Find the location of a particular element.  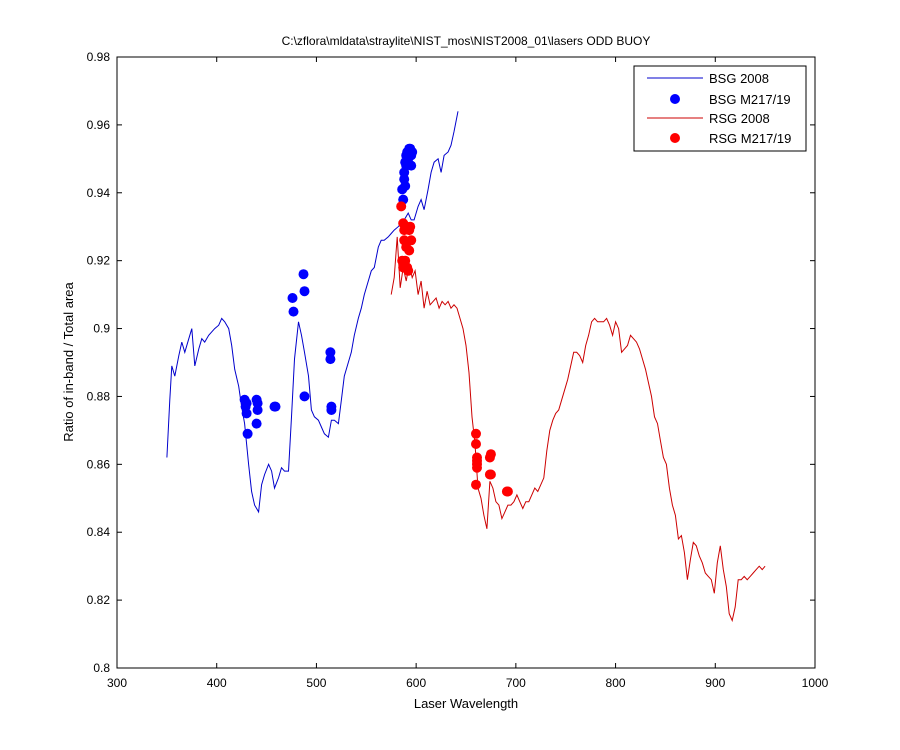

legend-swatch-rsg-m217 is located at coordinates (675, 138).